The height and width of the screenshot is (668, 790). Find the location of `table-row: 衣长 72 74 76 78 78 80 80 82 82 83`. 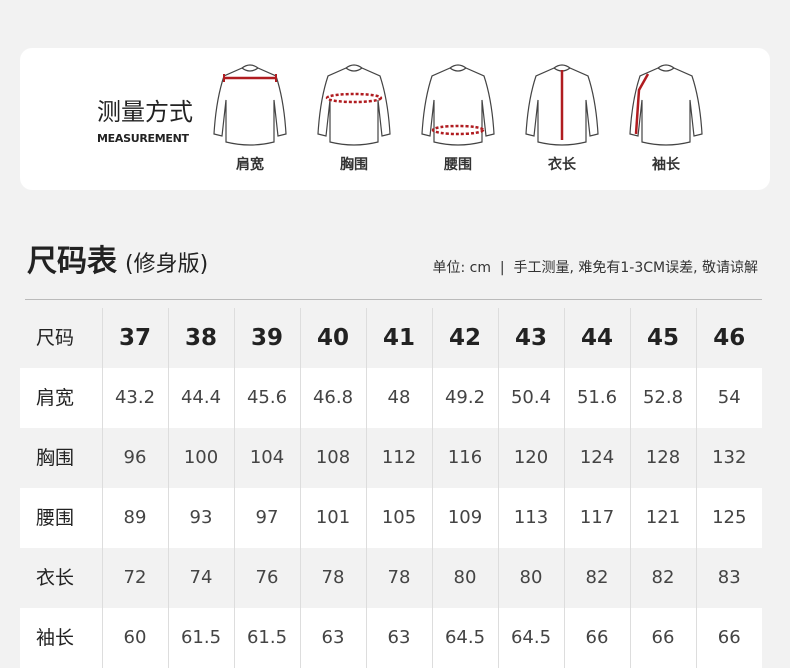

table-row: 衣长 72 74 76 78 78 80 80 82 82 83 is located at coordinates (391, 578).